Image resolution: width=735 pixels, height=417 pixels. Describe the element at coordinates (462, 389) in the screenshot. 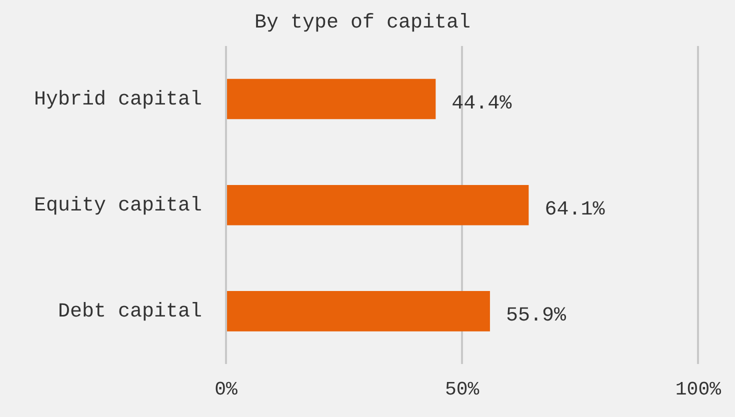

I see `x-tick-label: 50%` at that location.